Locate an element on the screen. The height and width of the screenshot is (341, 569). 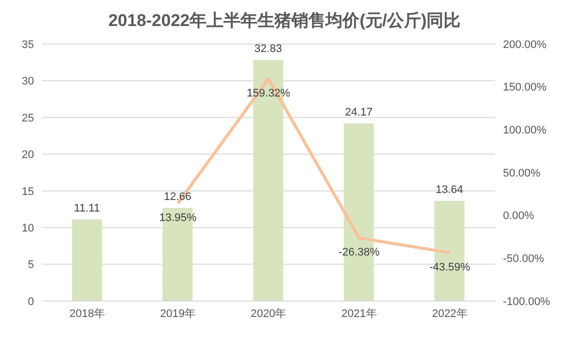
x-tick-label: 2020年 is located at coordinates (268, 314).